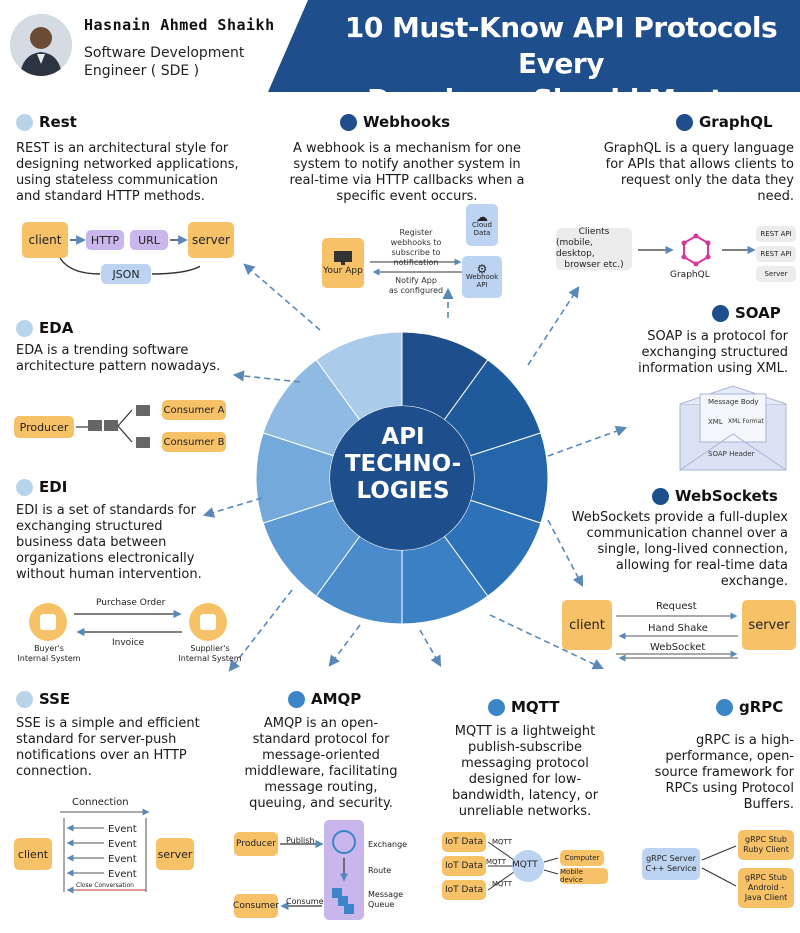  Describe the element at coordinates (256, 906) in the screenshot. I see `amqp-consumer-box: Consumer` at that location.